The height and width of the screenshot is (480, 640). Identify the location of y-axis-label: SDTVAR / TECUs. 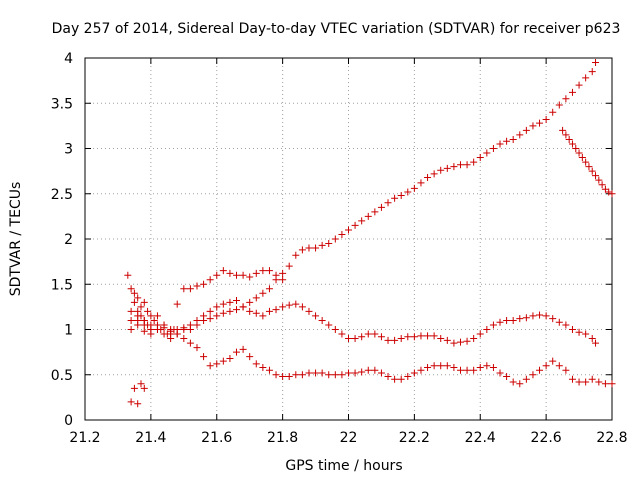
(16, 239).